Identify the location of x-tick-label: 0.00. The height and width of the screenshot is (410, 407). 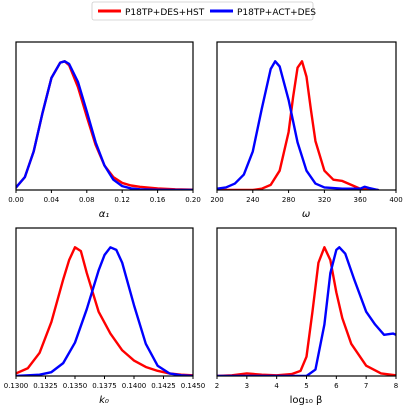
(16, 200).